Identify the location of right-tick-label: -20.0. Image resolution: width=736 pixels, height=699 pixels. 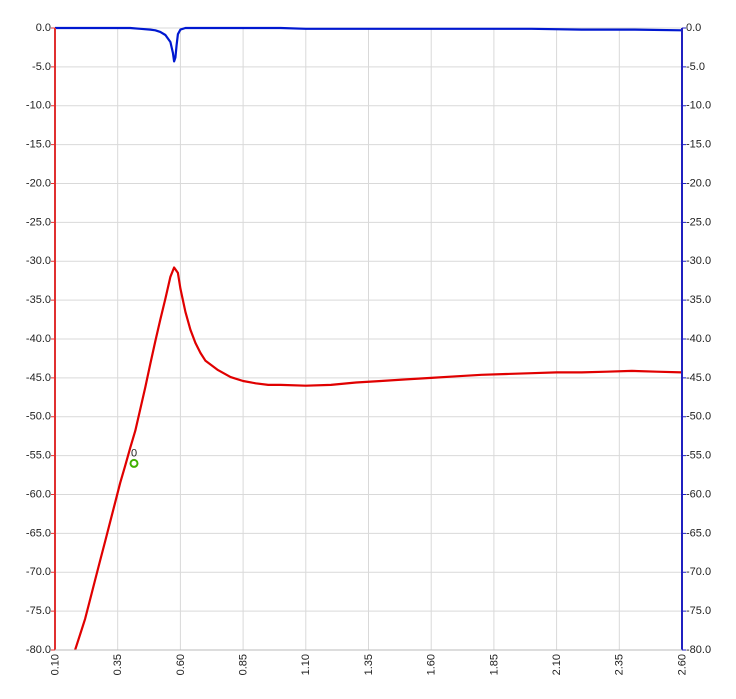
(698, 183).